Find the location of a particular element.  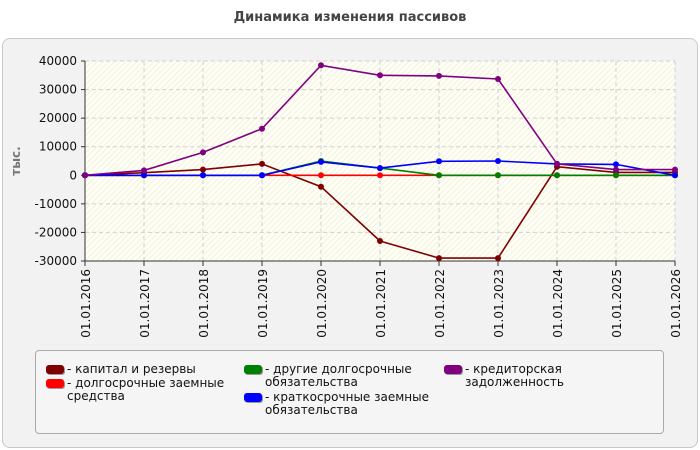

x-tick-label: 01.01.2017 is located at coordinates (145, 303).